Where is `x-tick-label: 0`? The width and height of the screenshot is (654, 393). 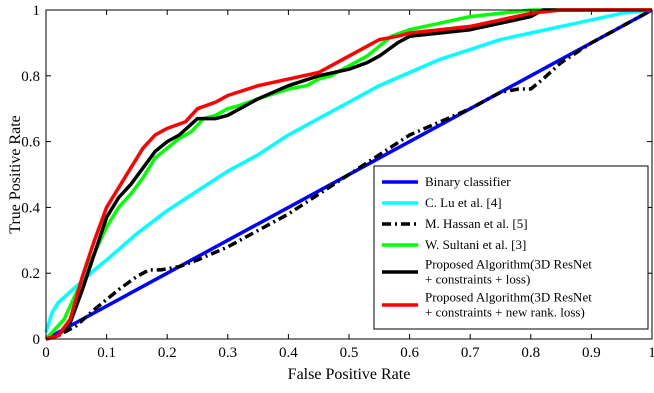 x-tick-label: 0 is located at coordinates (46, 353).